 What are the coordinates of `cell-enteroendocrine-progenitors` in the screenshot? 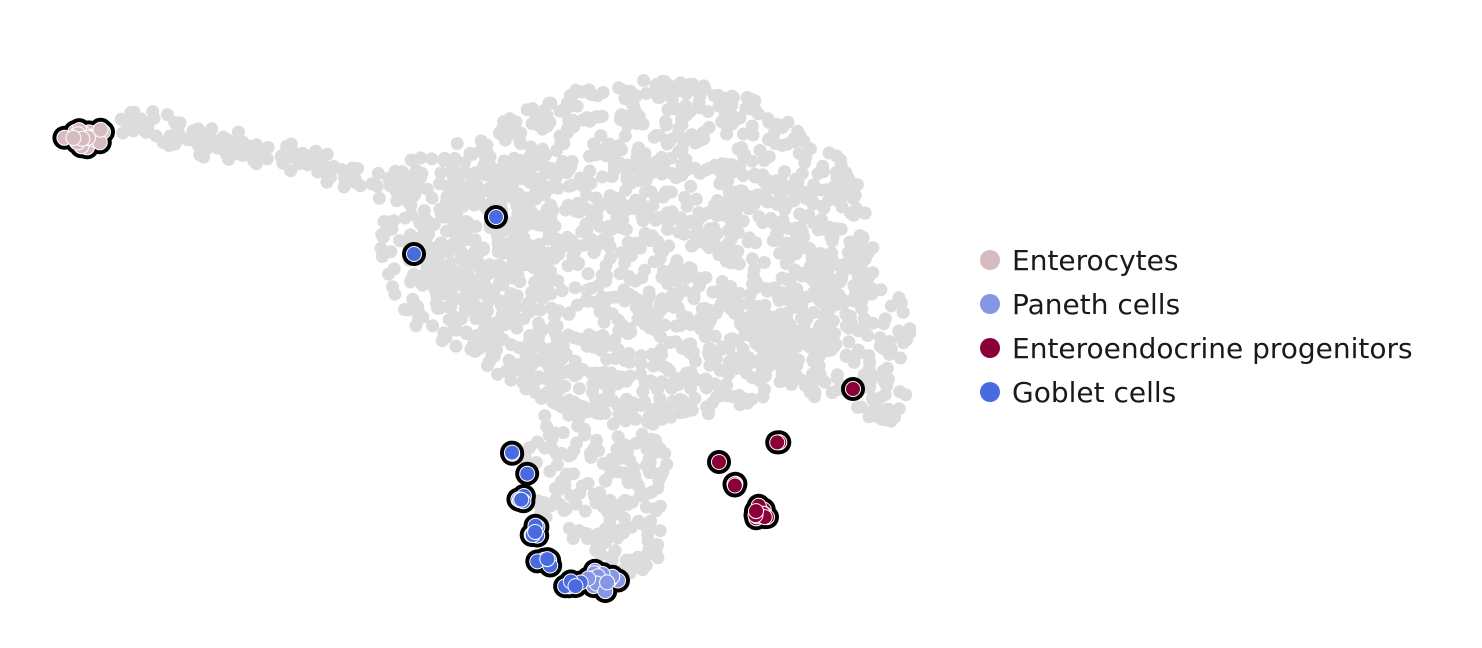 It's located at (853, 389).